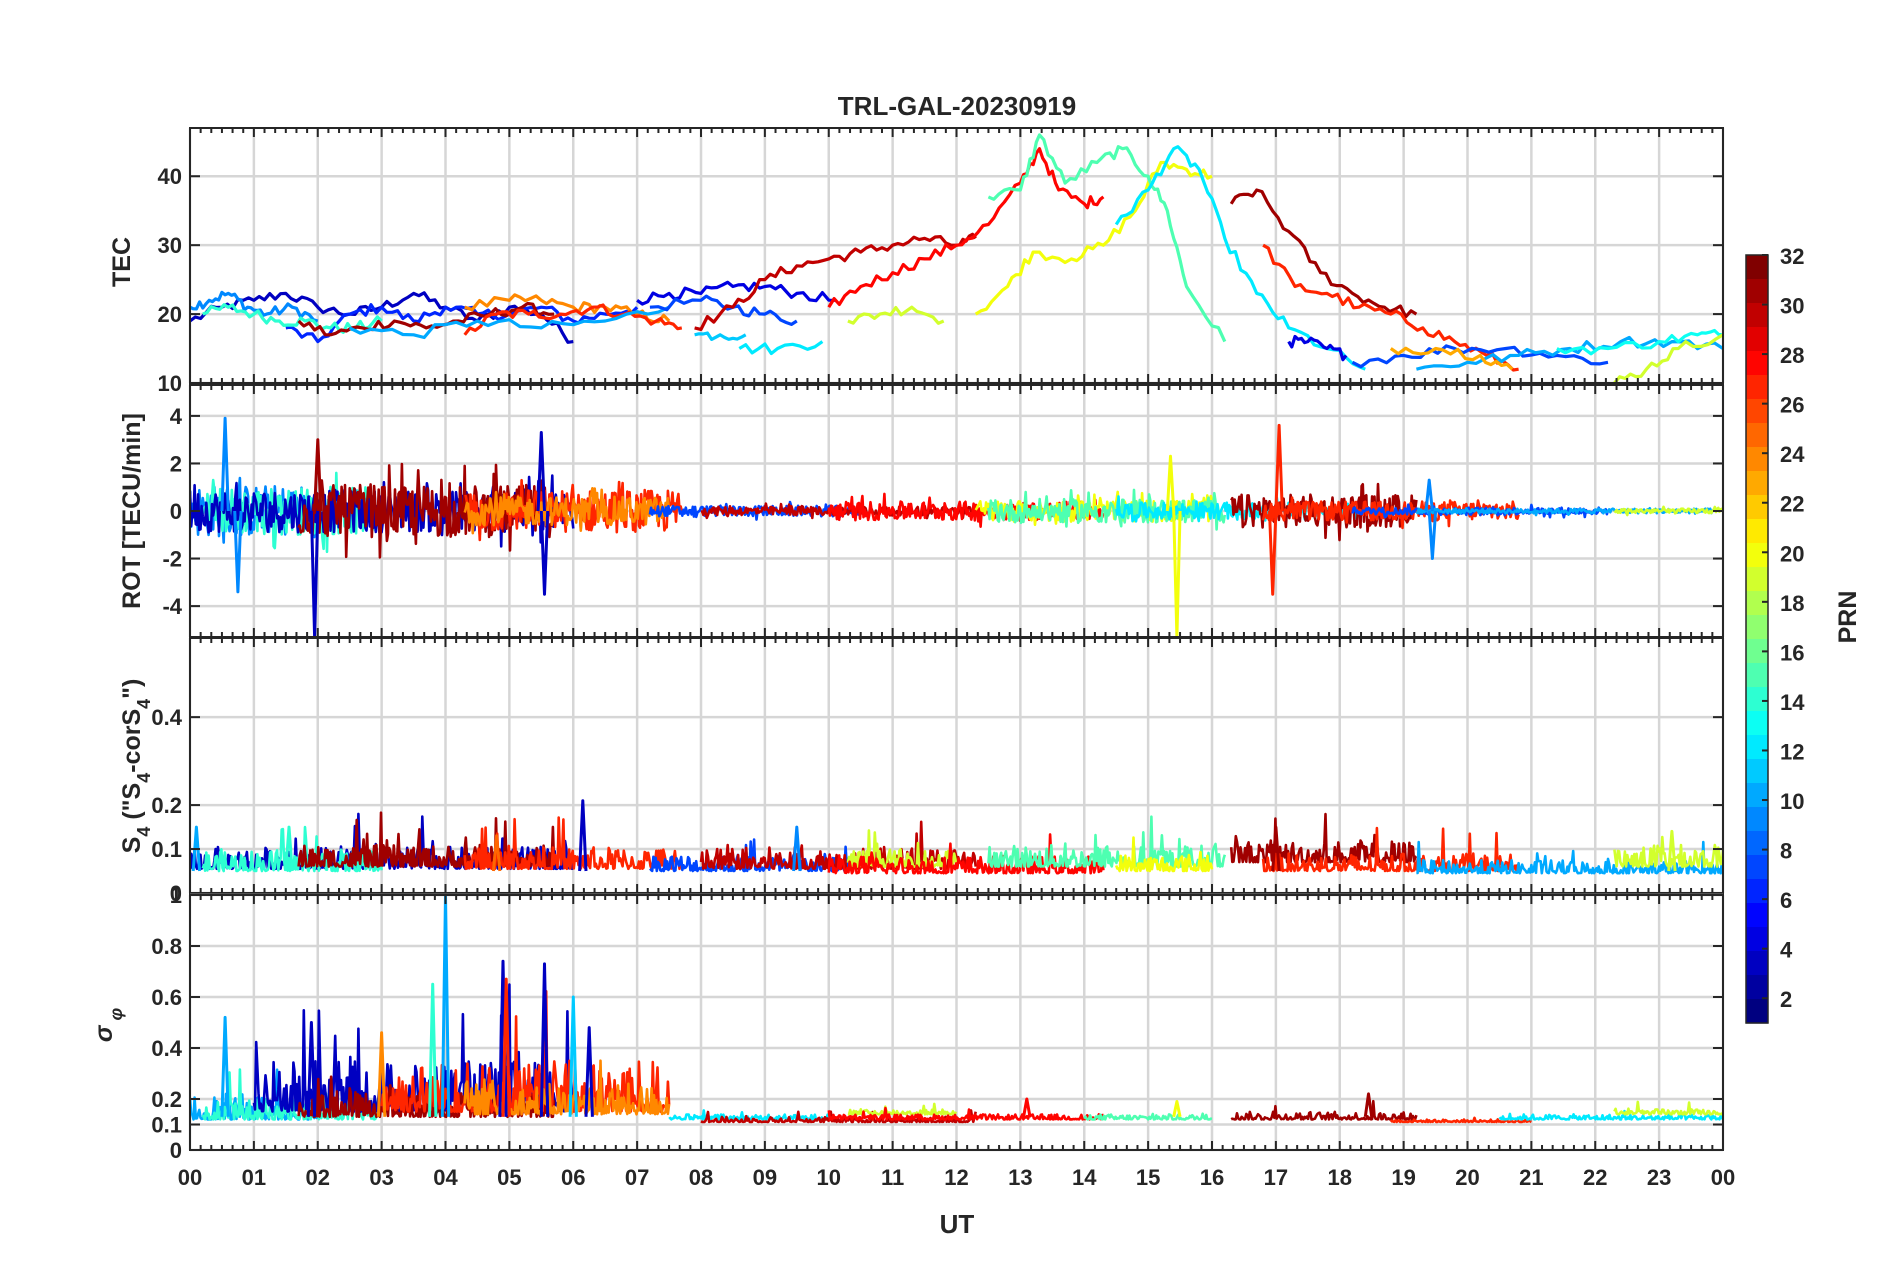 The width and height of the screenshot is (1902, 1272). I want to click on x-tick-label: 23, so click(1659, 1177).